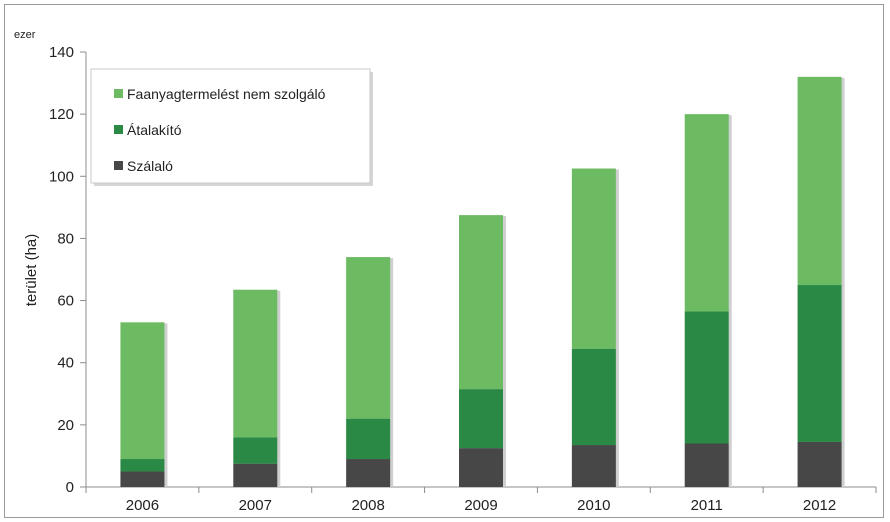 The image size is (890, 522). Describe the element at coordinates (154, 130) in the screenshot. I see `legend-label: Átalakító` at that location.